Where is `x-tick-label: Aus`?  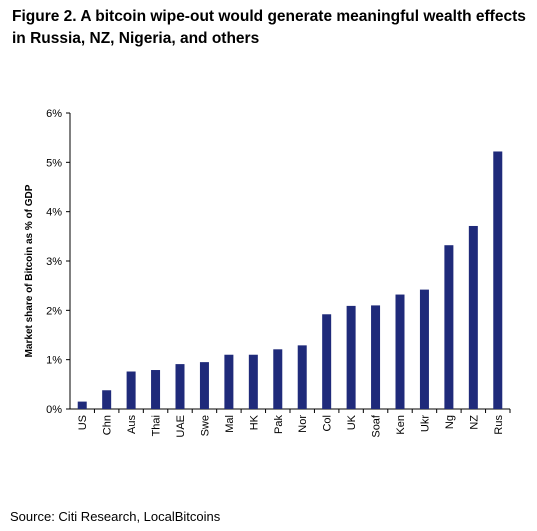 x-tick-label: Aus is located at coordinates (132, 424).